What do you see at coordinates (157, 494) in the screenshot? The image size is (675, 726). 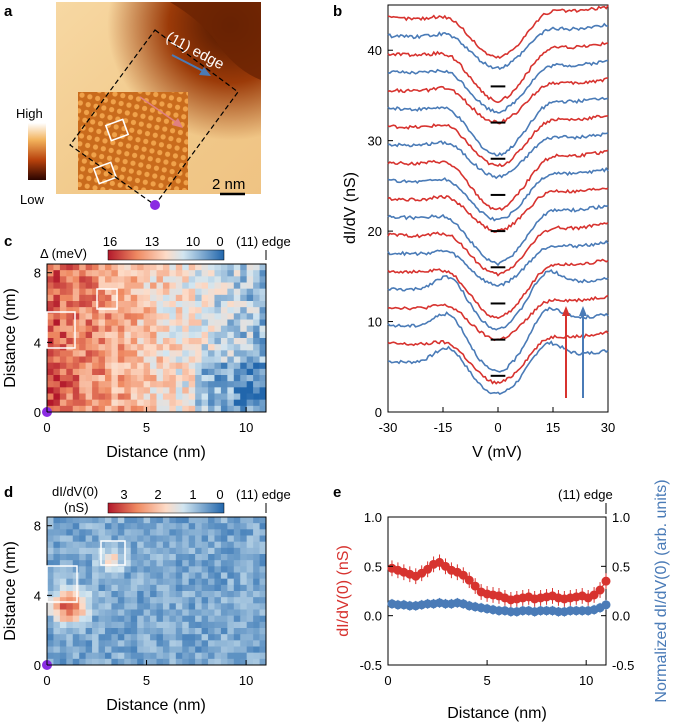 I see `colorbar-d-tick-2: 2` at bounding box center [157, 494].